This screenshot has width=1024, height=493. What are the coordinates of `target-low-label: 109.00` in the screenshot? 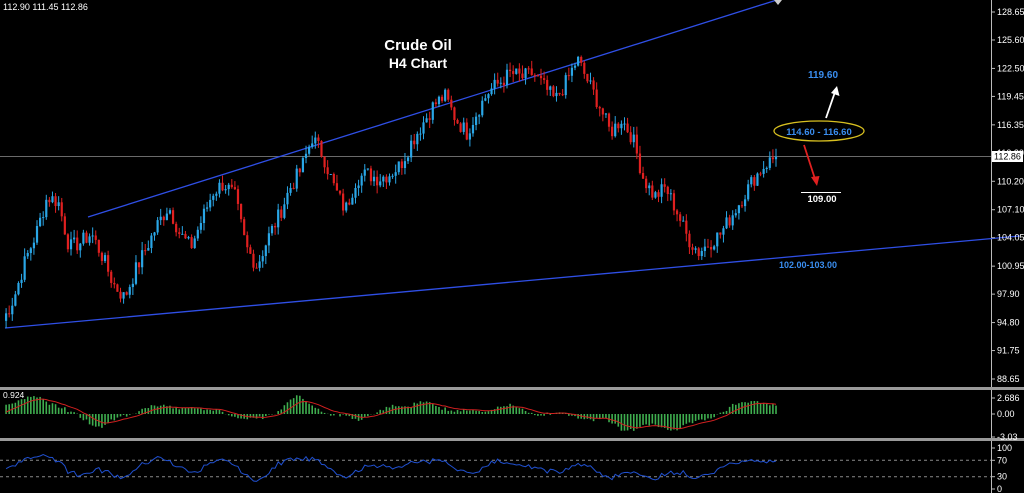 It's located at (821, 199).